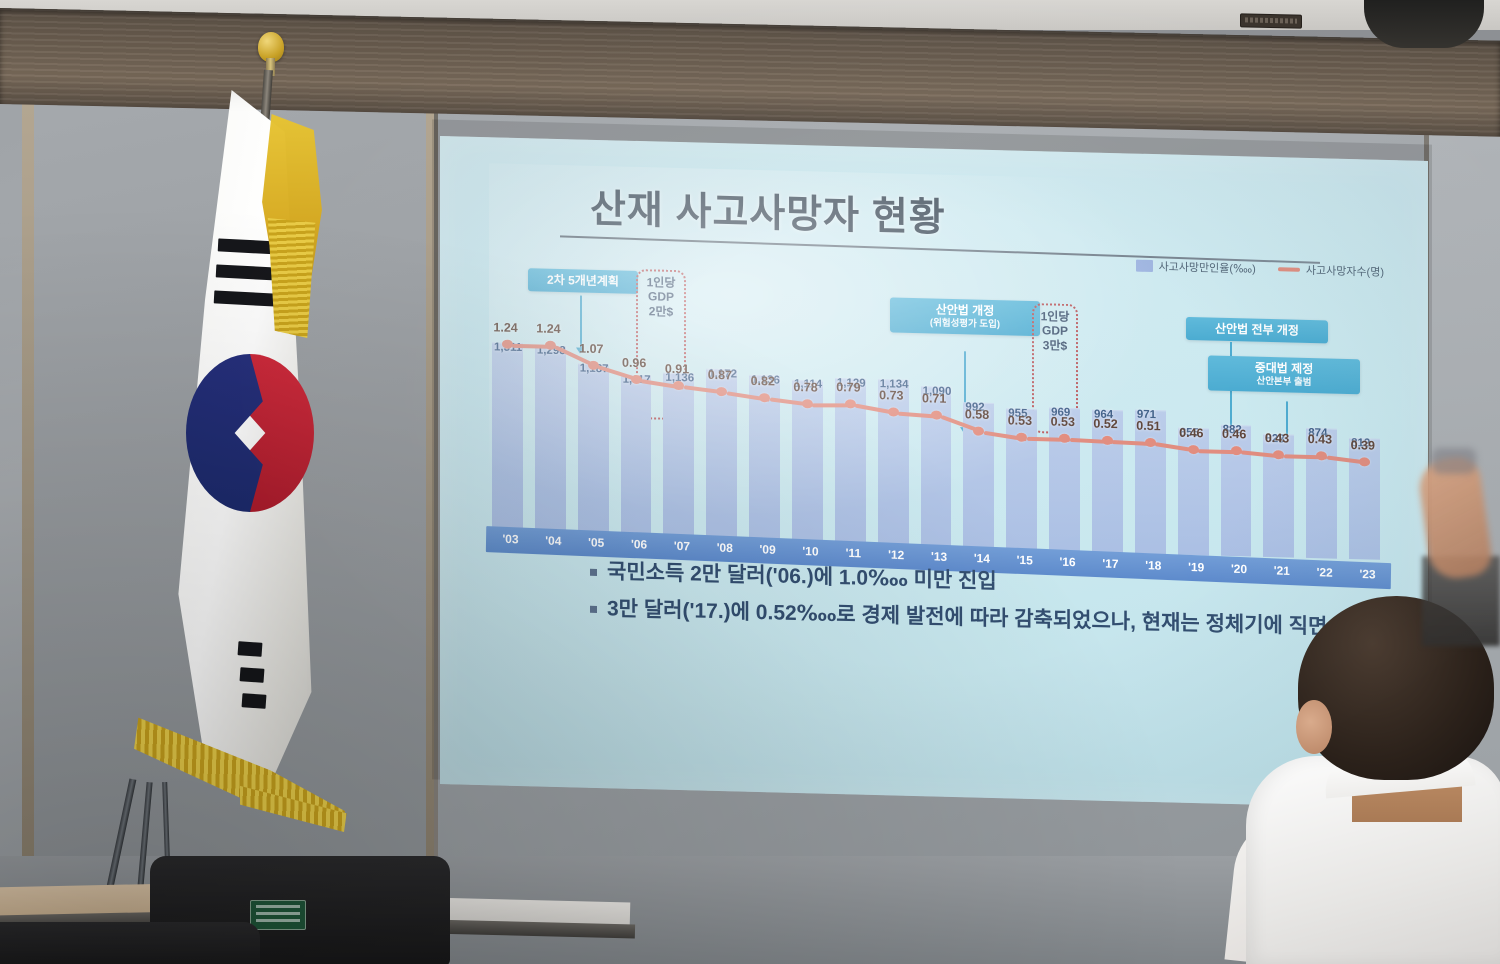 This screenshot has height=964, width=1500. What do you see at coordinates (1024, 560) in the screenshot?
I see `chart-year-label: '15` at bounding box center [1024, 560].